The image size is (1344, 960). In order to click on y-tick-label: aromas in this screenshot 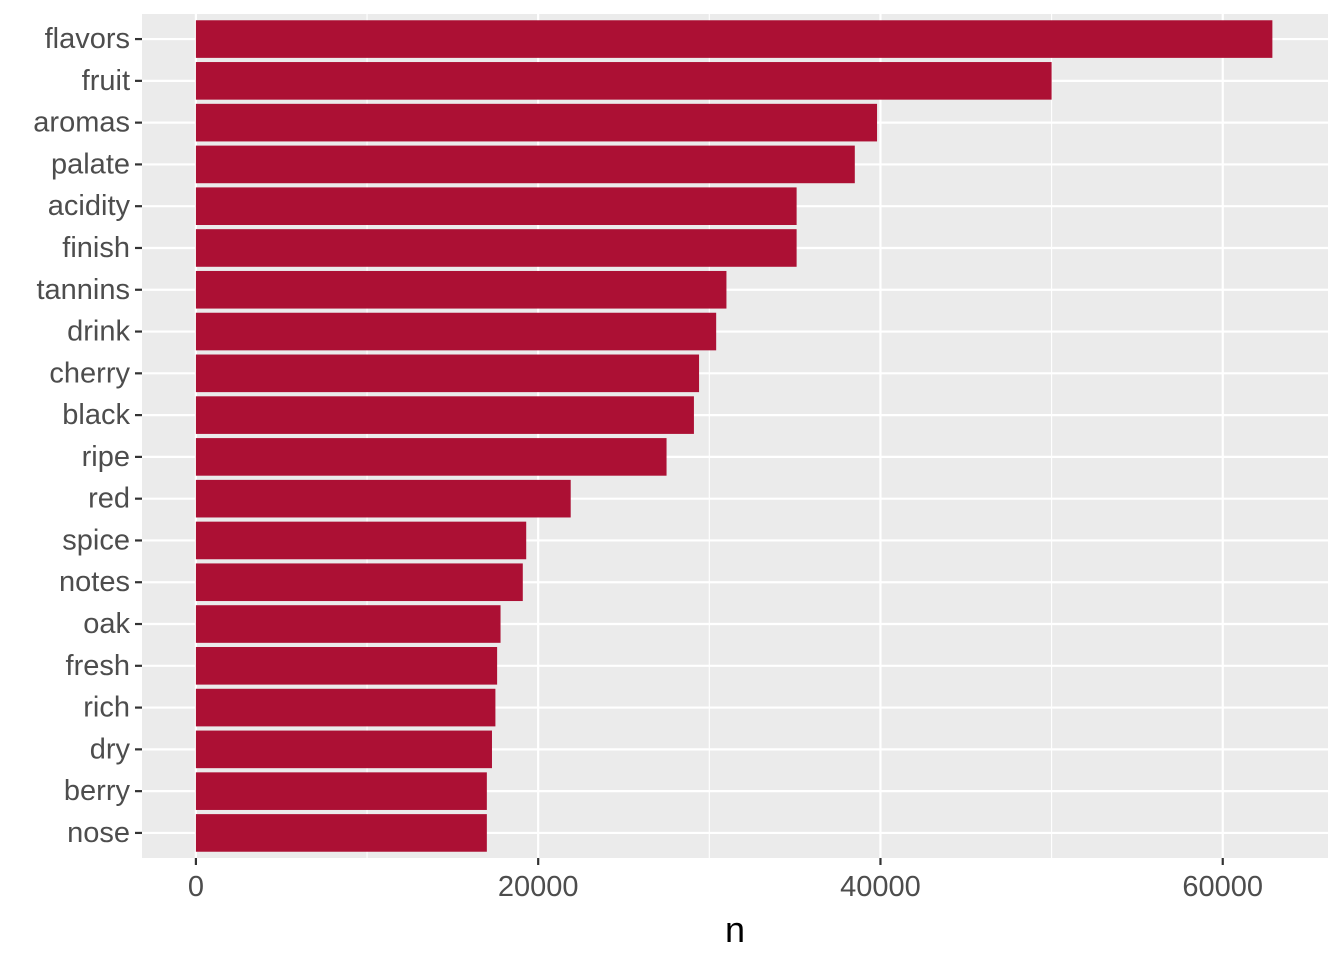, I will do `click(81, 123)`.